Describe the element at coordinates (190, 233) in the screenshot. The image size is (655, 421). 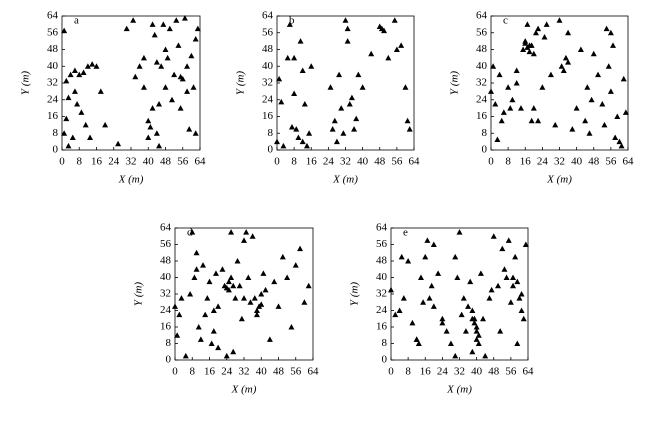
I see `panel-label: d` at that location.